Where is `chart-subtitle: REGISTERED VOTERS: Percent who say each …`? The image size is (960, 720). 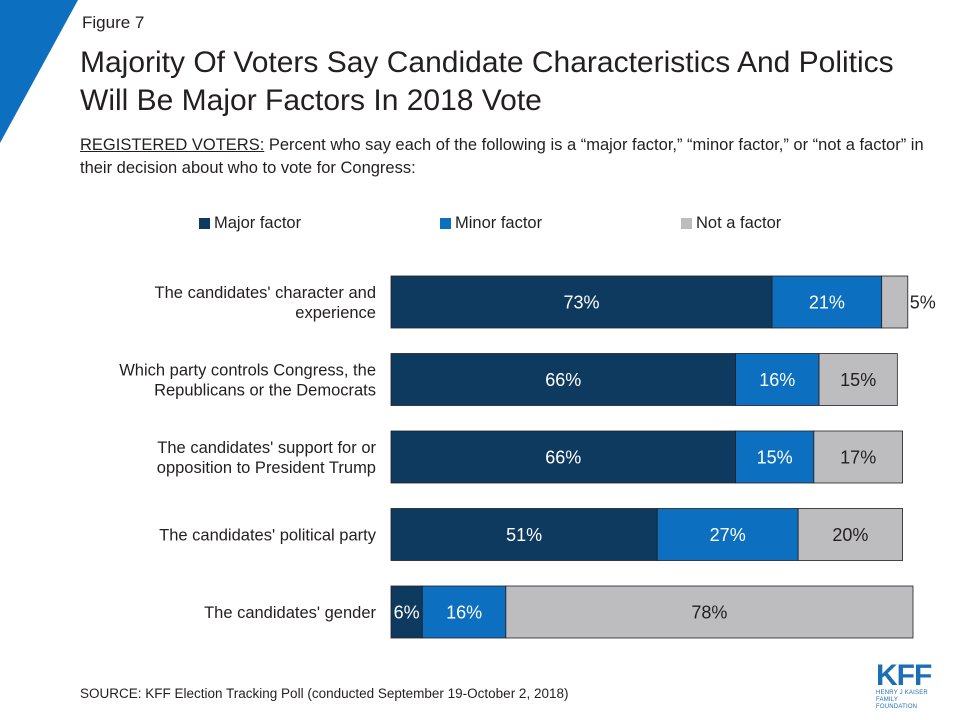
chart-subtitle: REGISTERED VOTERS: Percent who say each … is located at coordinates (505, 157).